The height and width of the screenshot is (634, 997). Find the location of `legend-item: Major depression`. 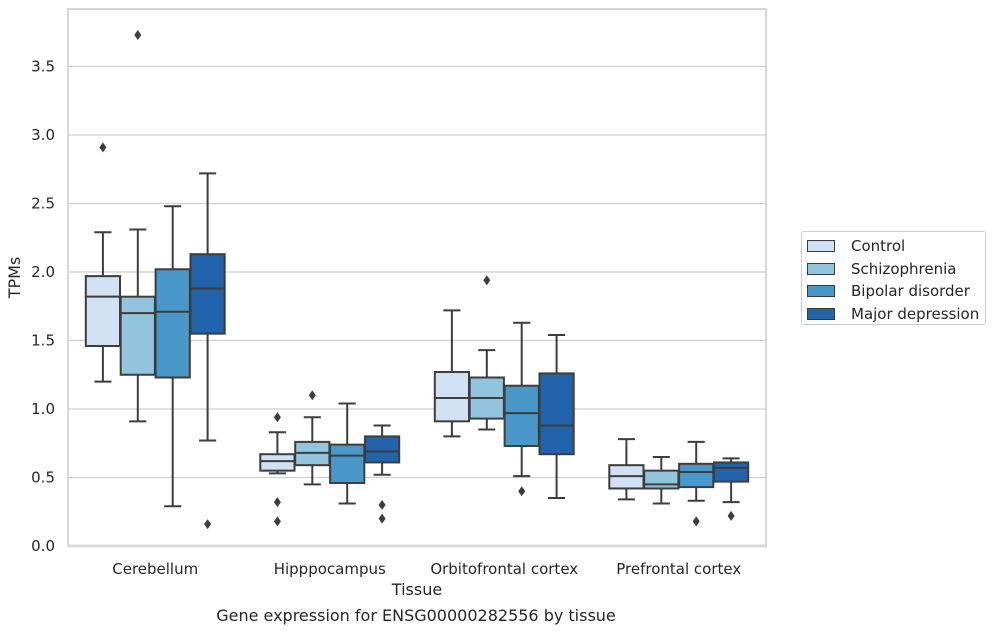

legend-item: Major depression is located at coordinates (893, 314).